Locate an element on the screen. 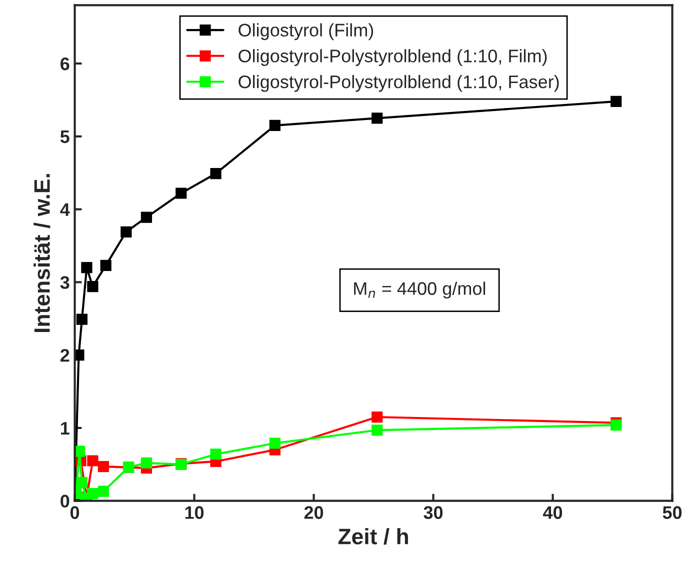 This screenshot has width=686, height=579. x-axis-title: Zeit / h is located at coordinates (373, 536).